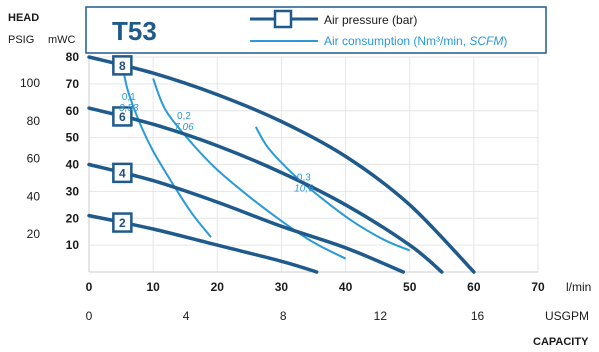  Describe the element at coordinates (346, 287) in the screenshot. I see `x-tick-lpm: 40` at that location.